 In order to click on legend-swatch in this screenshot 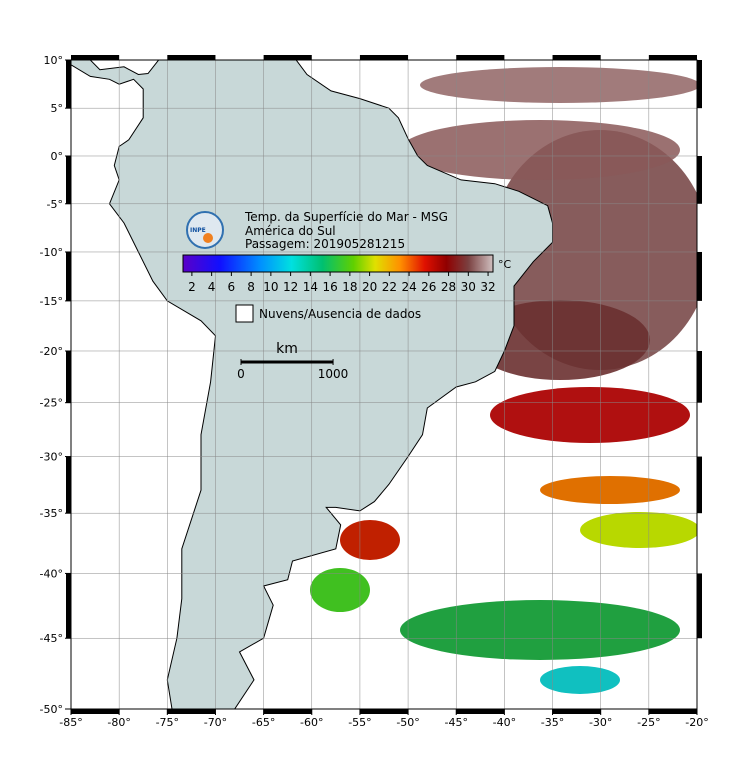, I will do `click(244, 313)`.